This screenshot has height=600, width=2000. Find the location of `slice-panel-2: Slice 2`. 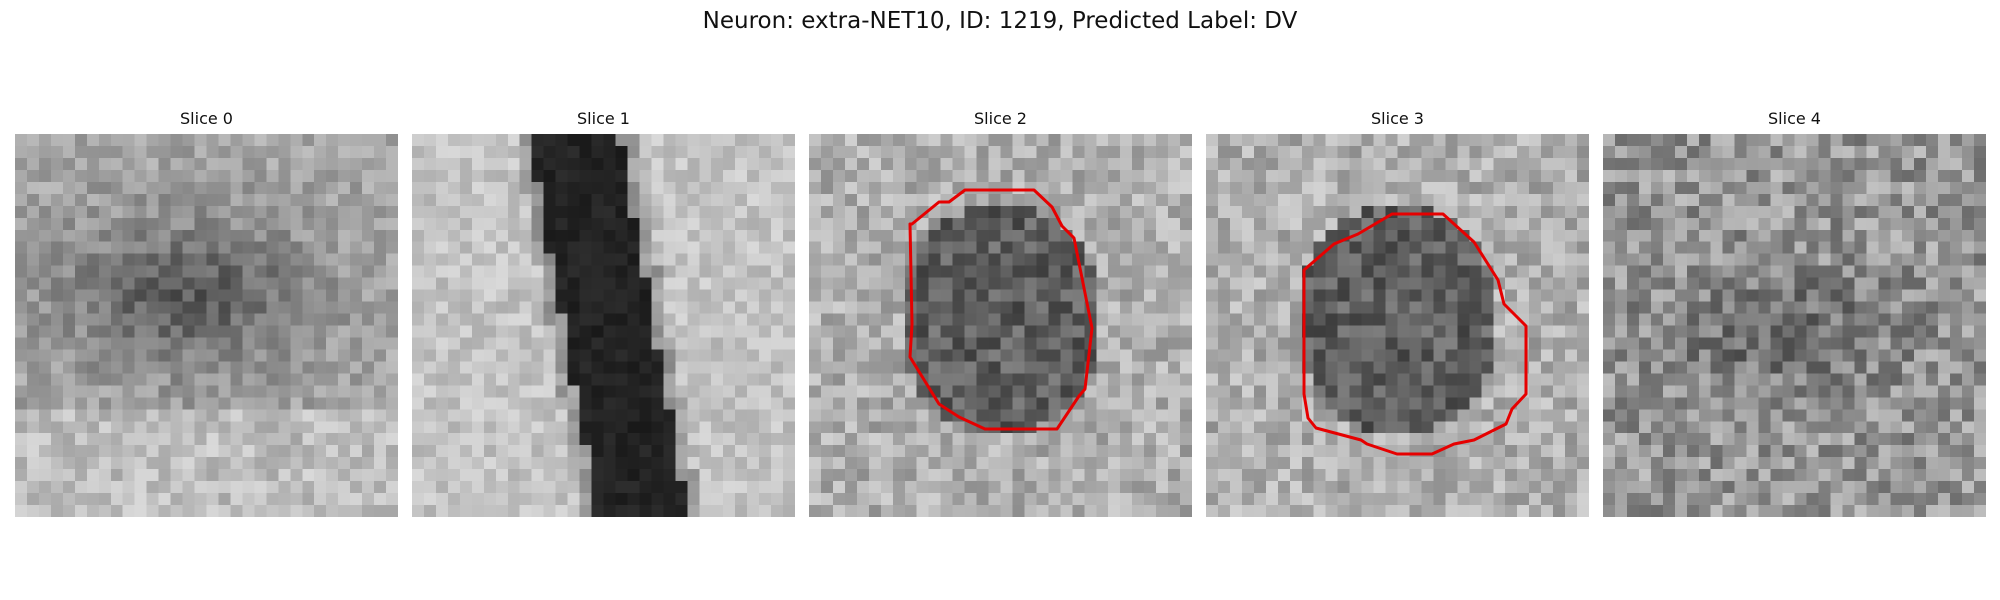

slice-panel-2: Slice 2 is located at coordinates (1000, 312).